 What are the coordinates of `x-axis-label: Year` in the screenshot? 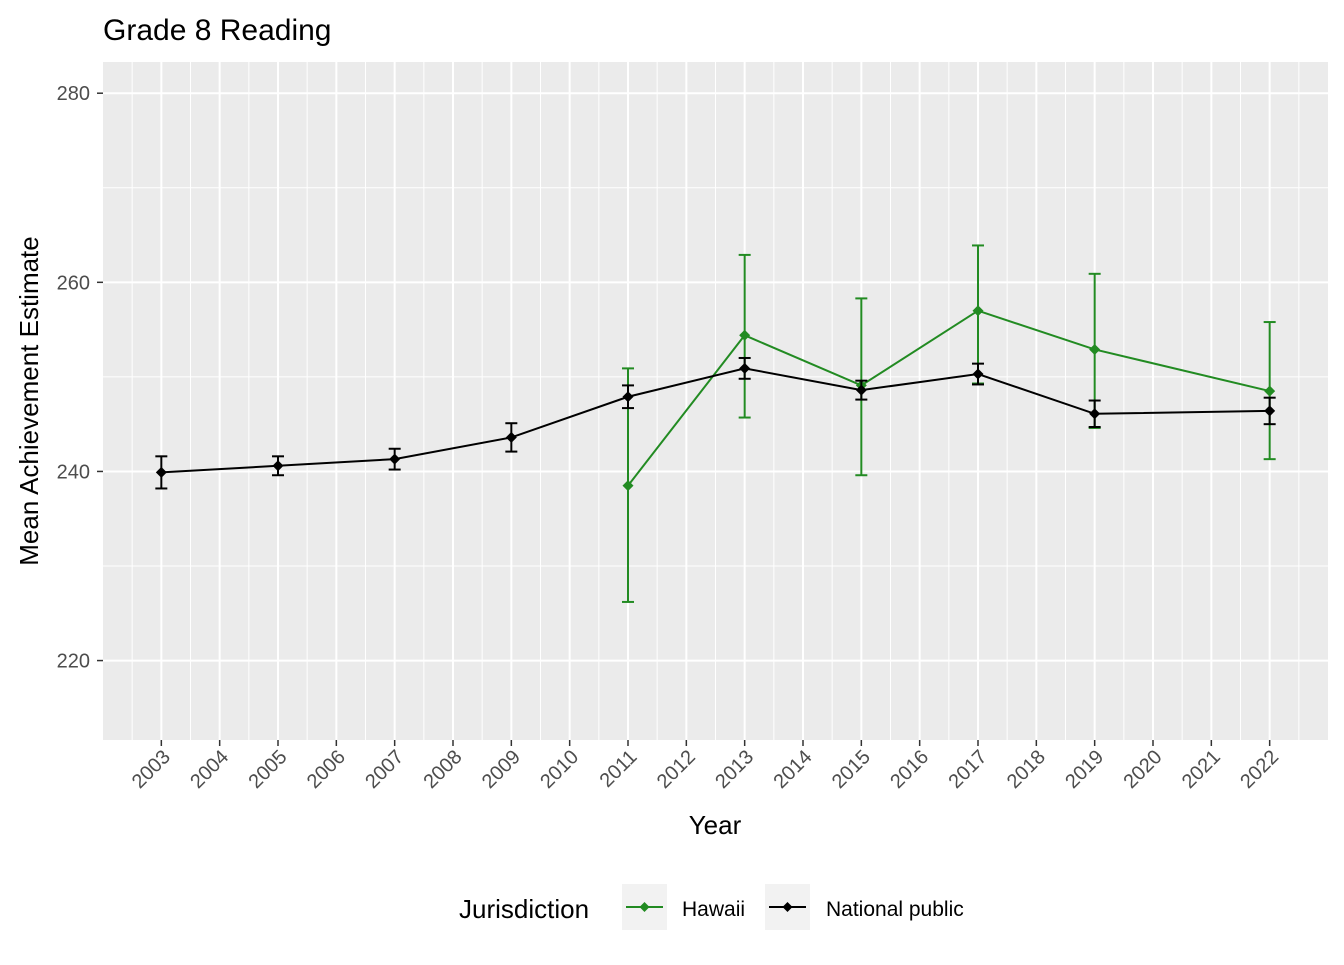 It's located at (715, 825).